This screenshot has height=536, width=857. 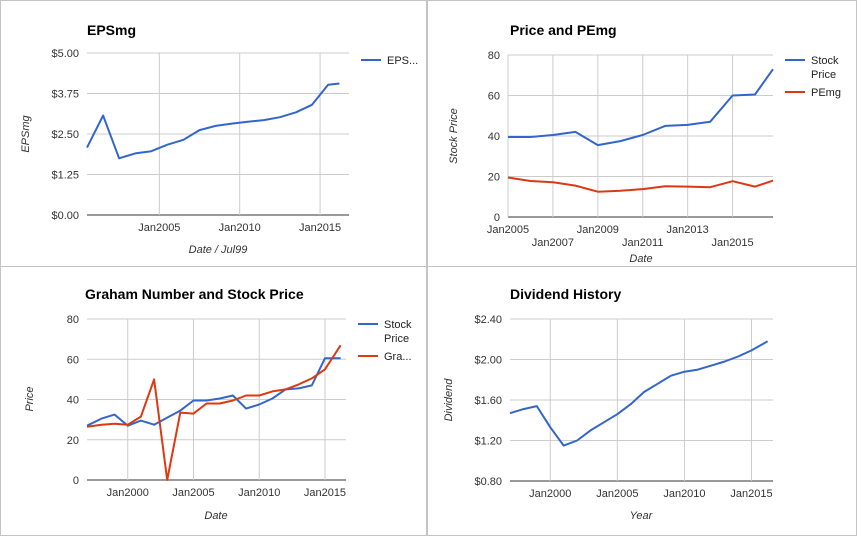 I want to click on epsmg-x-tick-label: Jan2010, so click(x=240, y=228).